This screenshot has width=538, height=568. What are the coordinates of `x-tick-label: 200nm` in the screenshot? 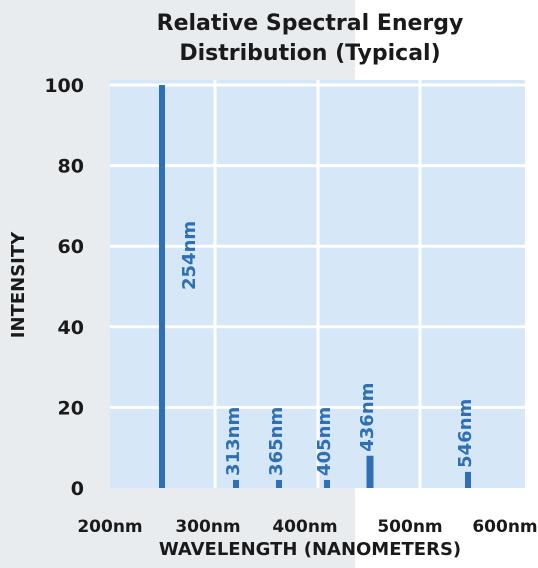 It's located at (109, 527).